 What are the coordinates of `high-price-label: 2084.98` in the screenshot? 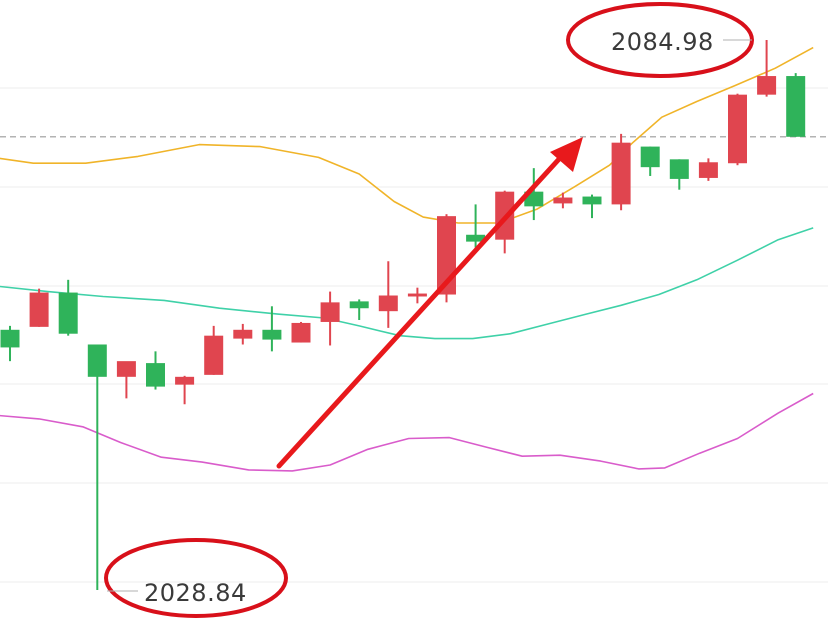 It's located at (662, 42).